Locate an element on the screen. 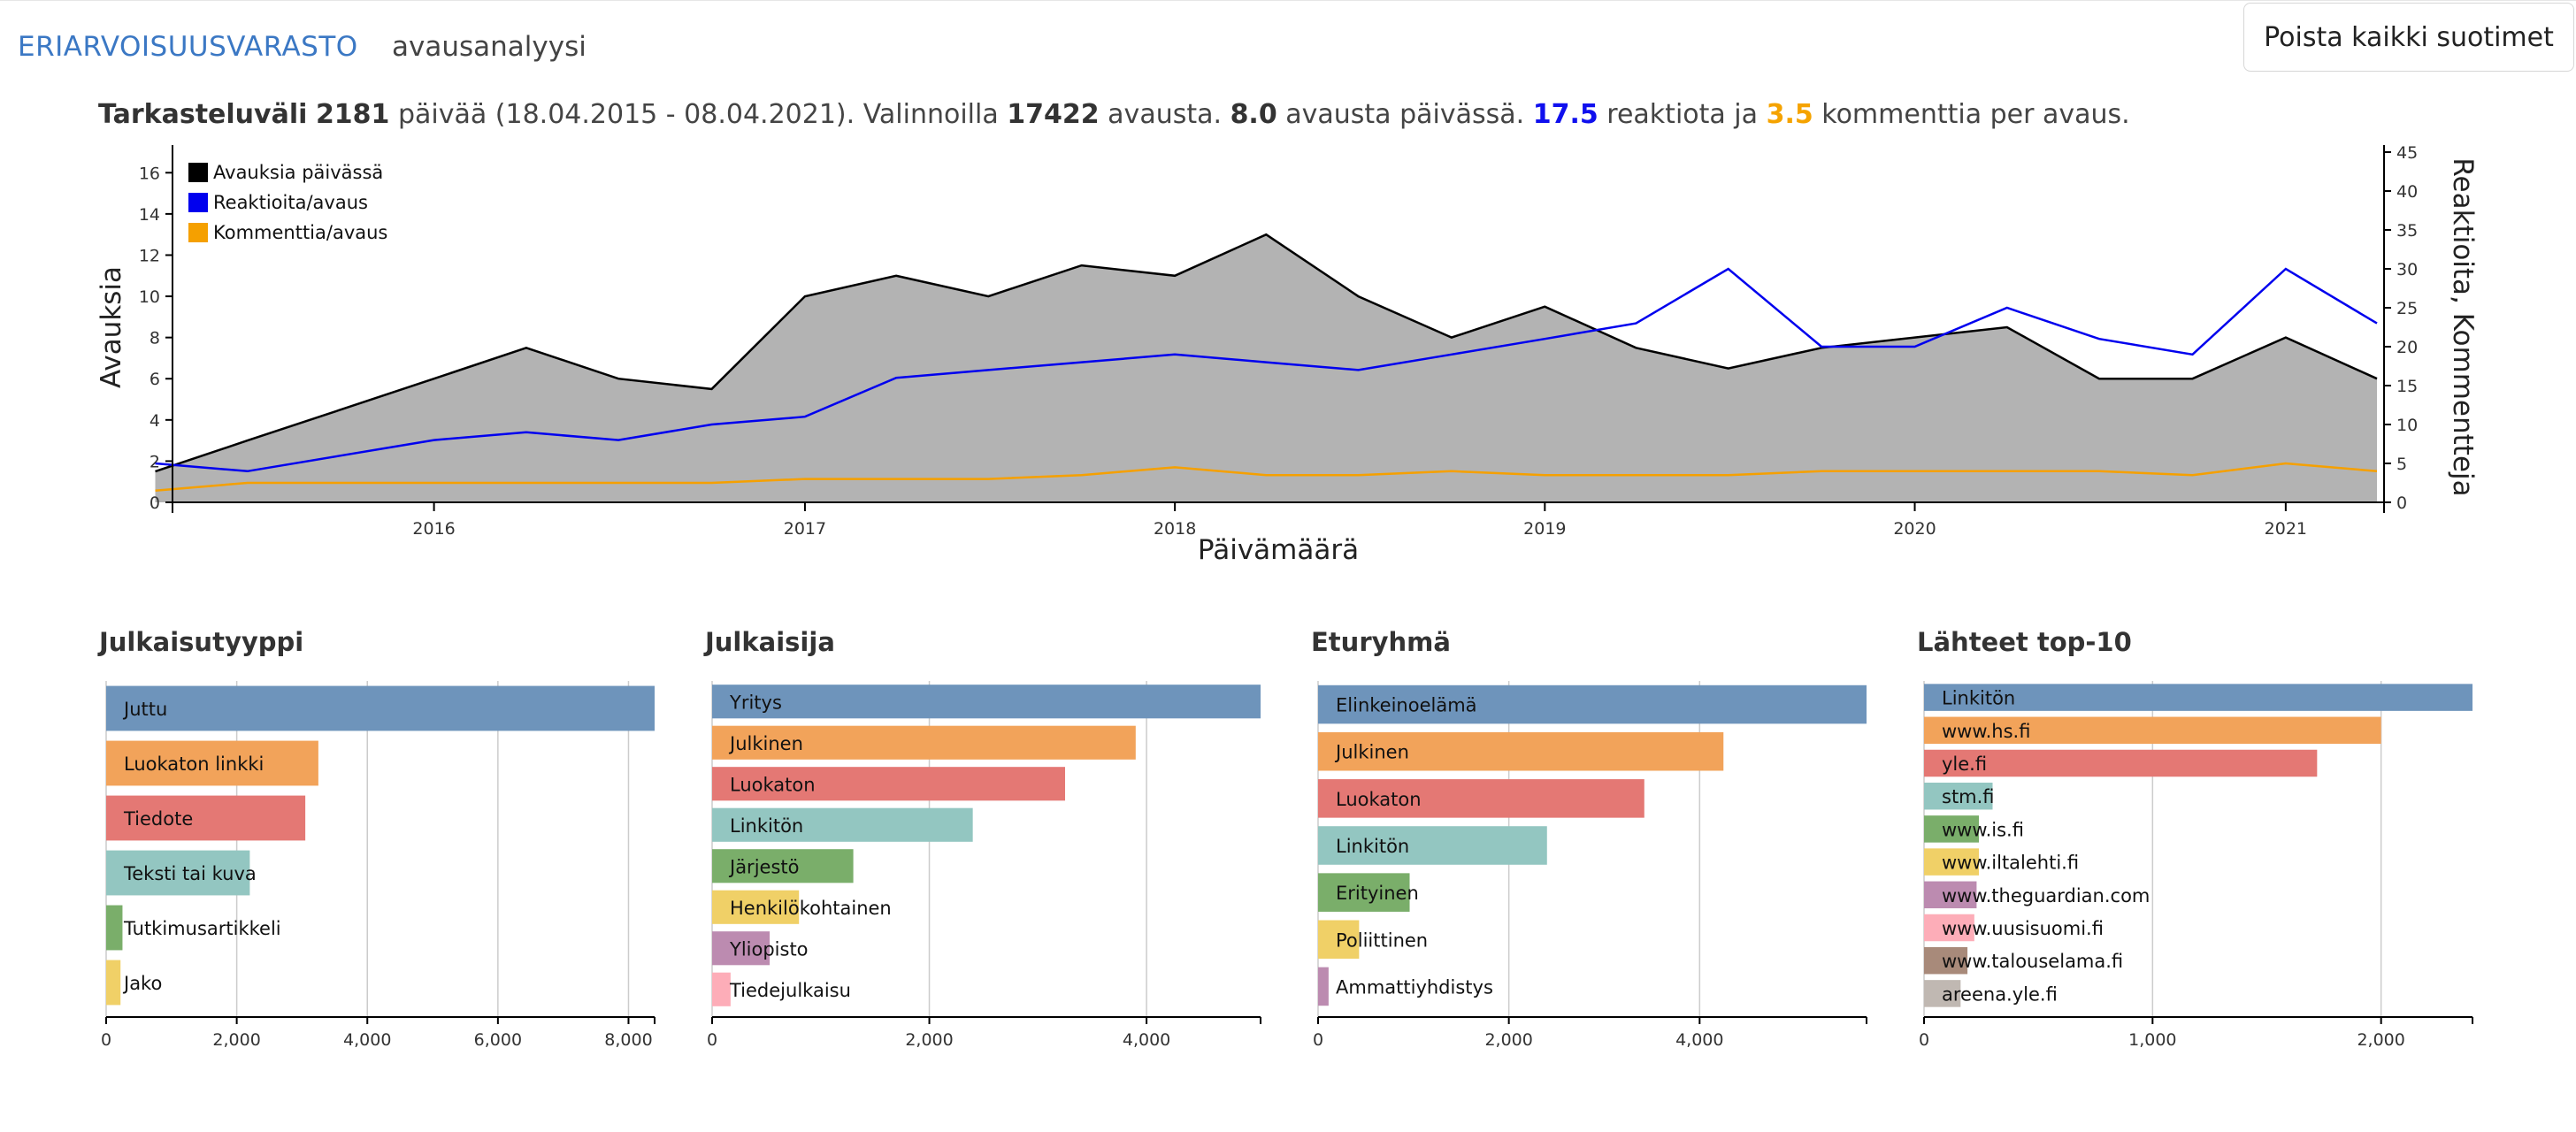 Image resolution: width=2576 pixels, height=1132 pixels. summary-text-3: avausta päivässä. is located at coordinates (1404, 115).